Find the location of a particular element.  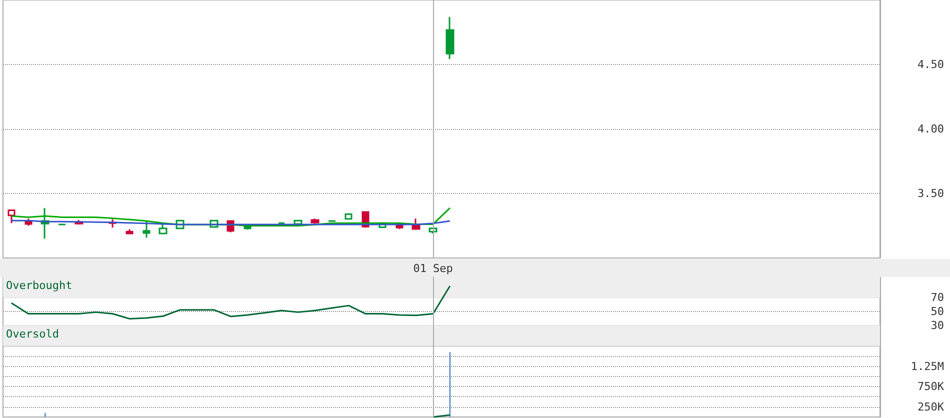

y-tick-label: 4.50 is located at coordinates (931, 64).